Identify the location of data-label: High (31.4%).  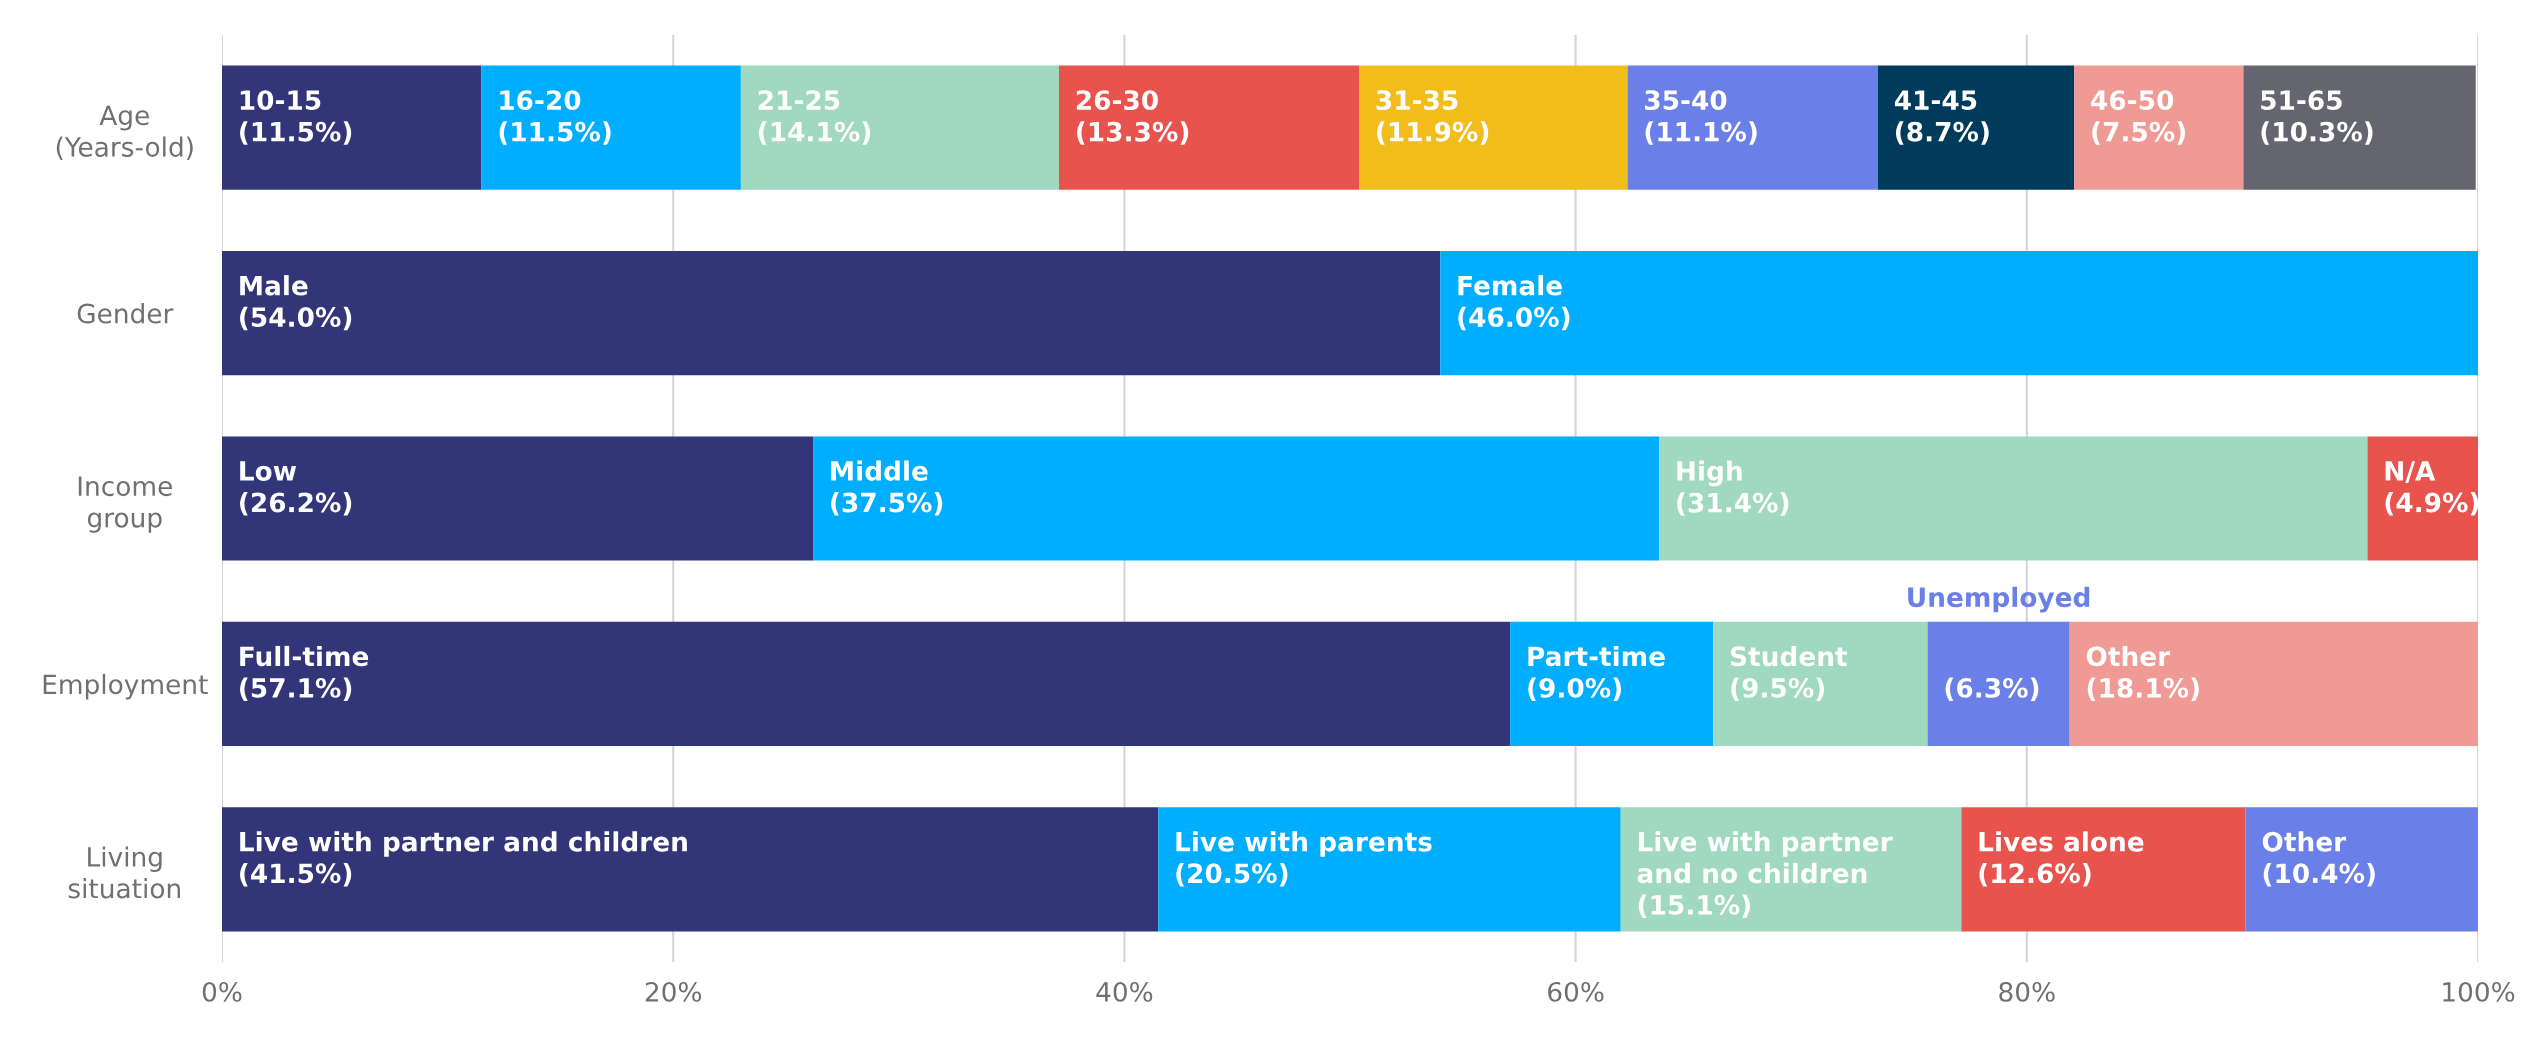
(1733, 488).